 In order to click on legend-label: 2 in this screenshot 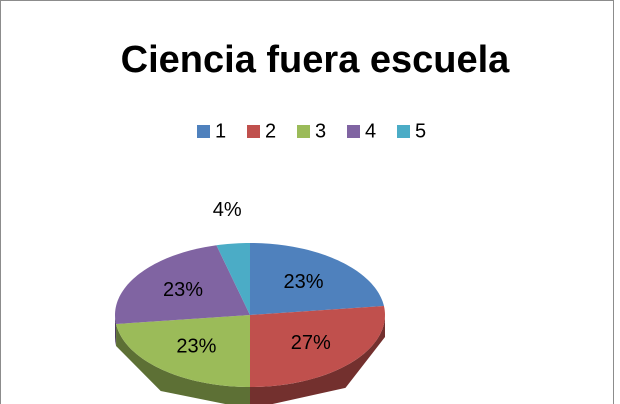, I will do `click(270, 131)`.